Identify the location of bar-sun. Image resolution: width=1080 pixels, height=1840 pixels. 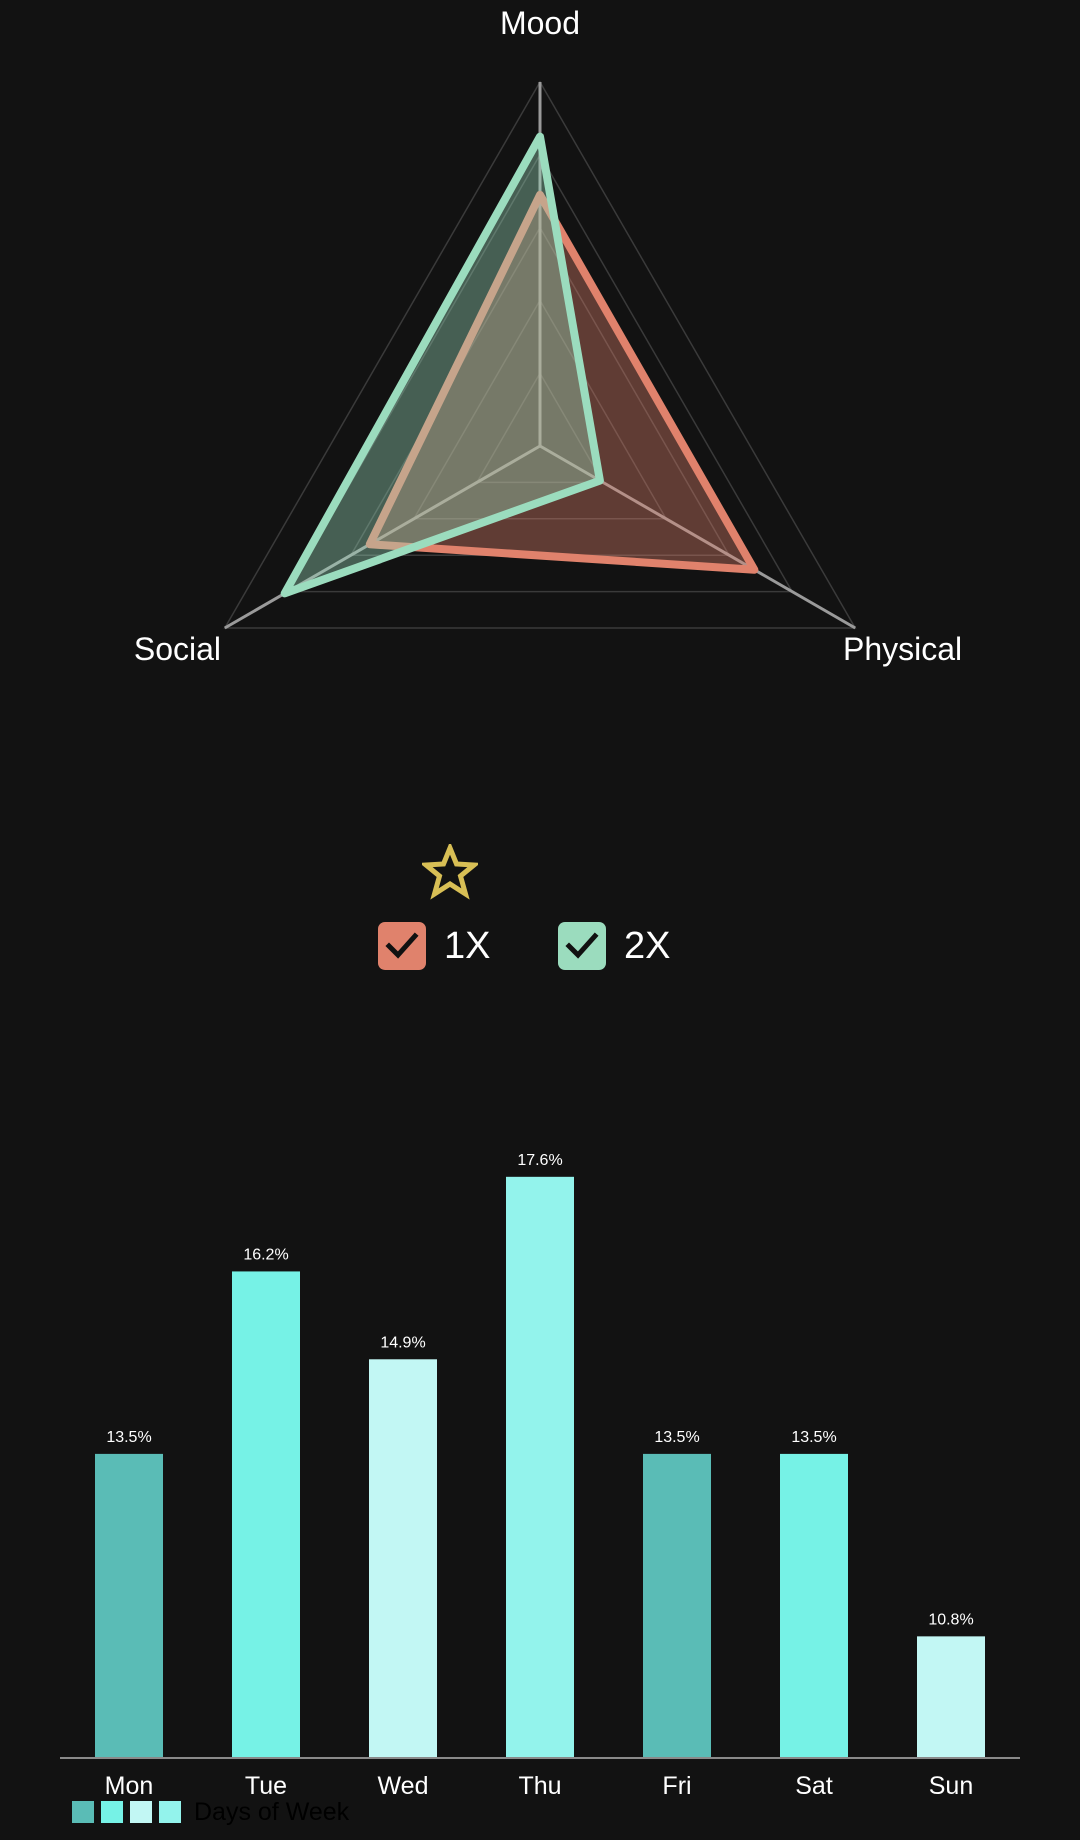
(951, 1697).